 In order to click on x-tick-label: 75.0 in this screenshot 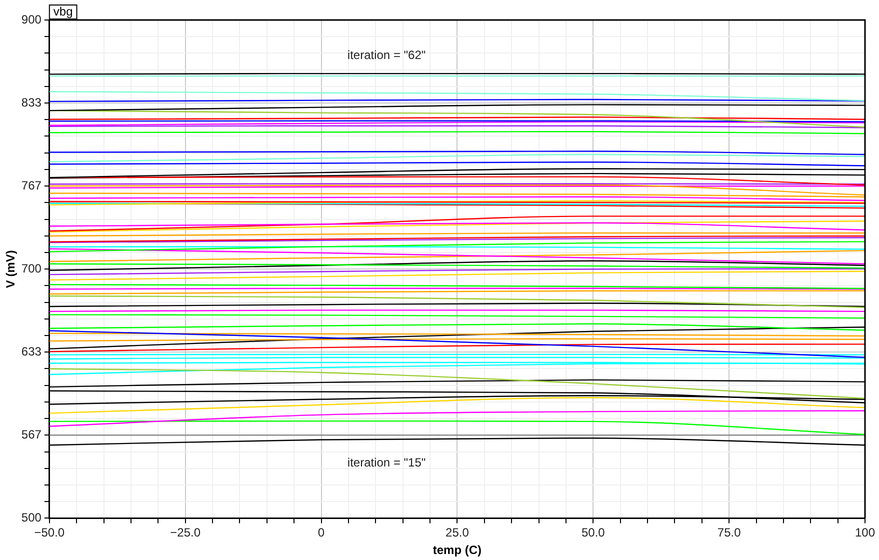, I will do `click(729, 533)`.